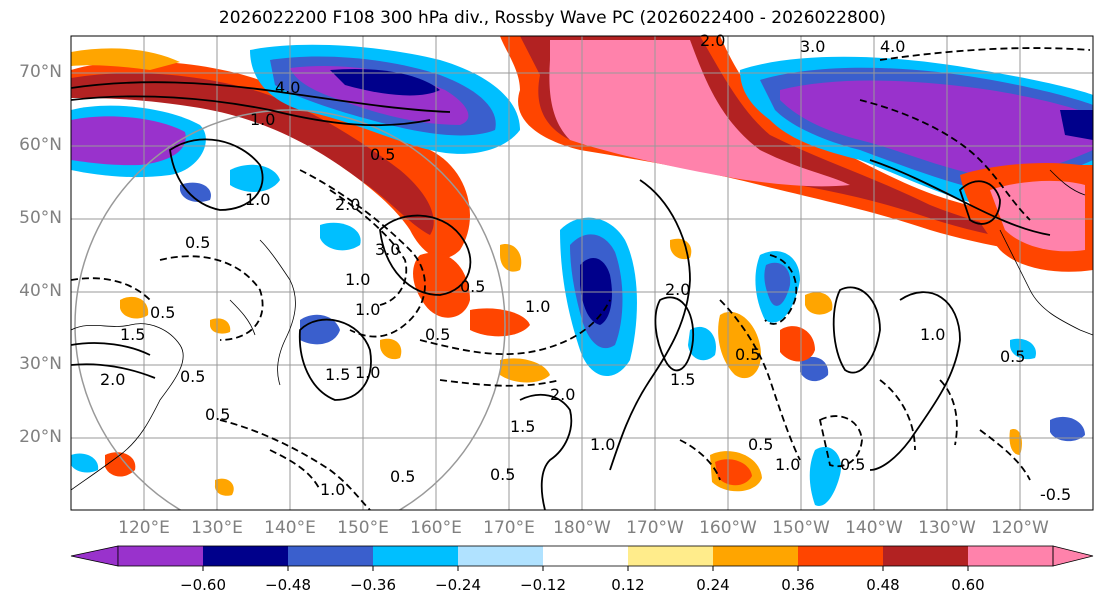 The image size is (1105, 604). What do you see at coordinates (373, 585) in the screenshot?
I see `colorbar-tick-label: −0.36` at bounding box center [373, 585].